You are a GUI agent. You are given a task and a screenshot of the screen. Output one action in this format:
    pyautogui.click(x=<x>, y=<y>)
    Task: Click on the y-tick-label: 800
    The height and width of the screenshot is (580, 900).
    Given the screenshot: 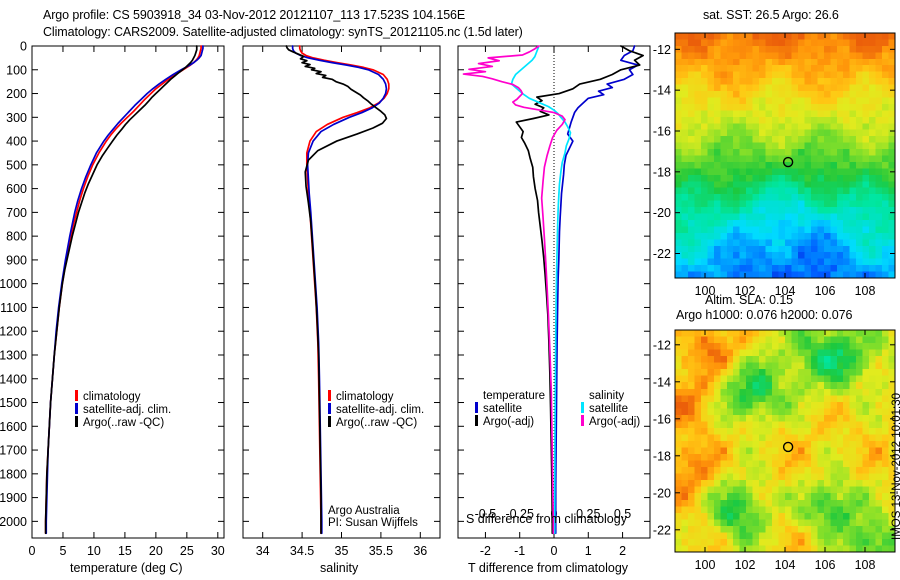 What is the action you would take?
    pyautogui.click(x=16, y=237)
    